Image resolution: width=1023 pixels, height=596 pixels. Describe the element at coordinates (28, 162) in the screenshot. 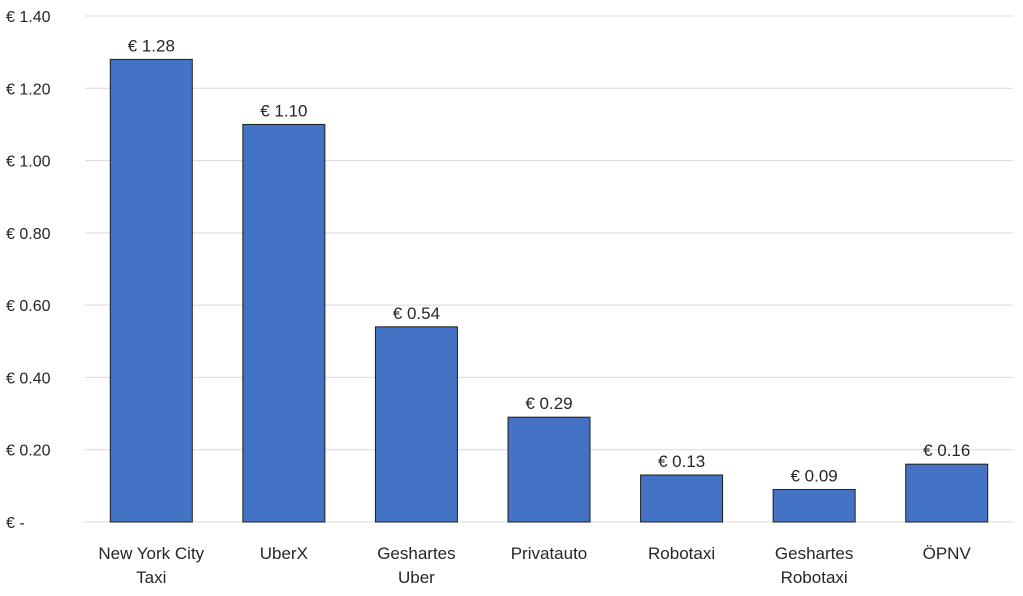

I see `y-tick-label: € 1.00` at that location.